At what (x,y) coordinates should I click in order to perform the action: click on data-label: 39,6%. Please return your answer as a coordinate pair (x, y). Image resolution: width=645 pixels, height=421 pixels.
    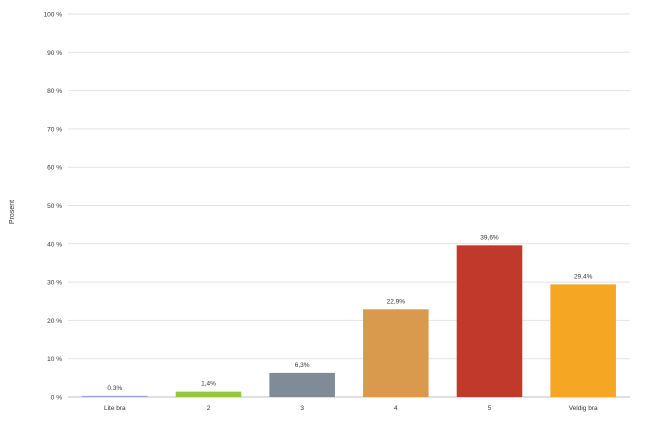
    Looking at the image, I should click on (489, 237).